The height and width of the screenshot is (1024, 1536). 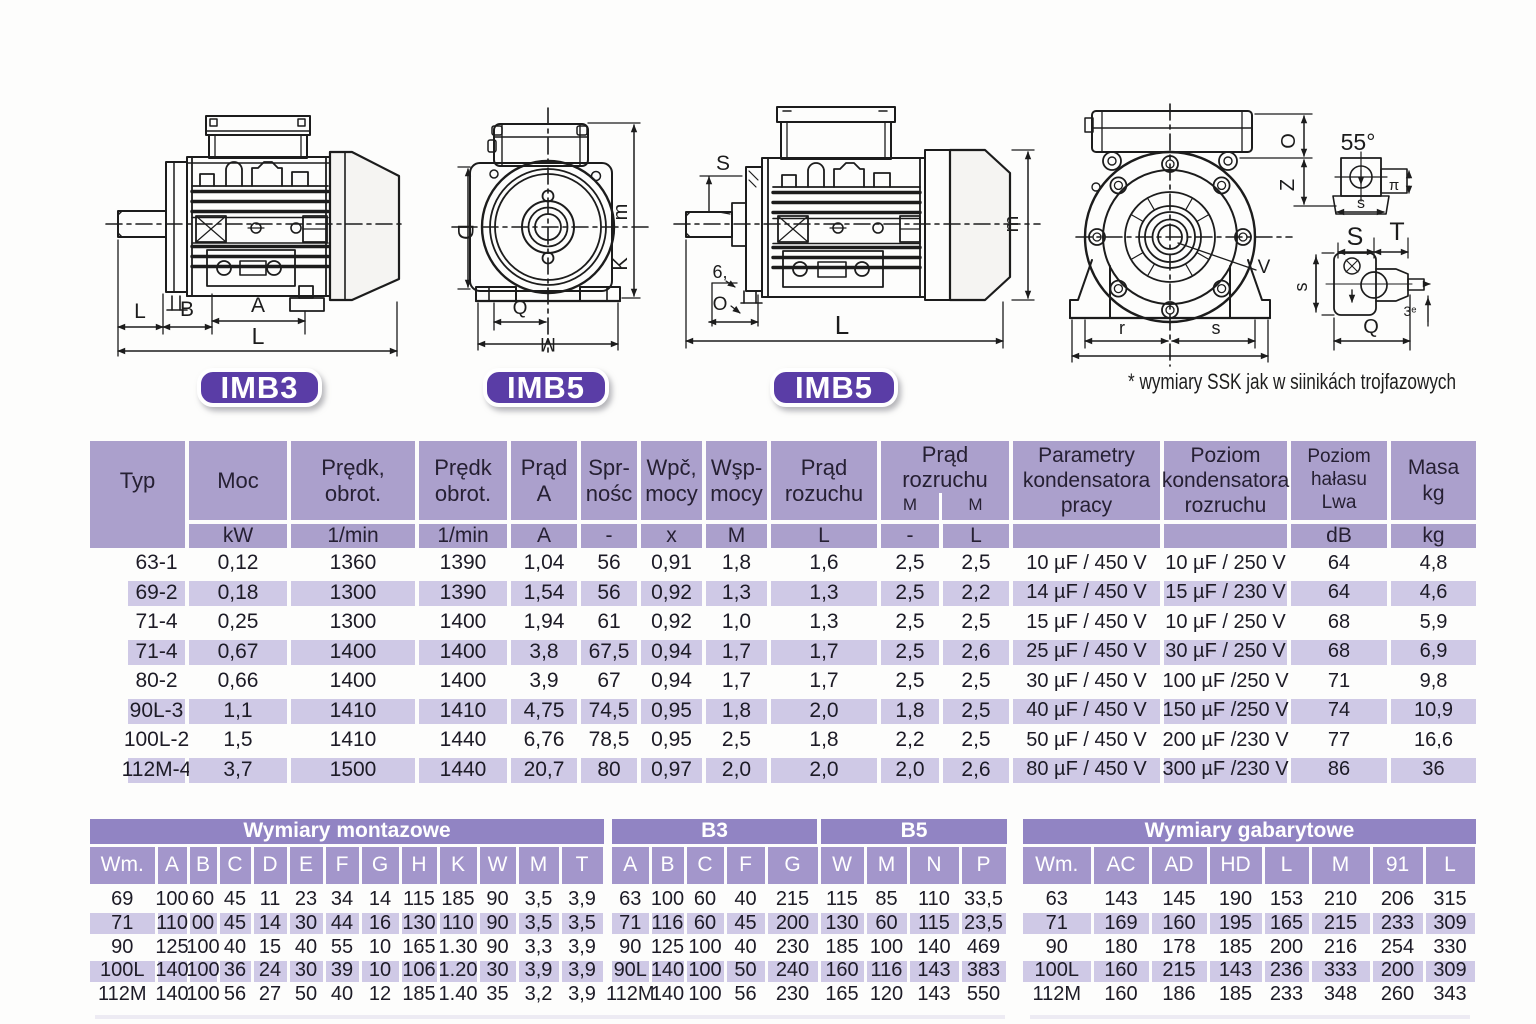 I want to click on svg-text: π, so click(x=1394, y=185).